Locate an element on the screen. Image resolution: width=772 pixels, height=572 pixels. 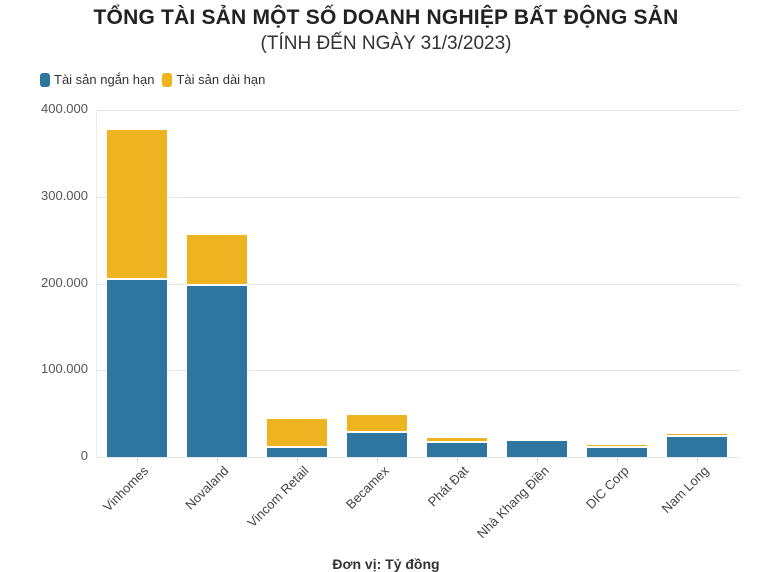
y-tick-label: 200.000 is located at coordinates (64, 282).